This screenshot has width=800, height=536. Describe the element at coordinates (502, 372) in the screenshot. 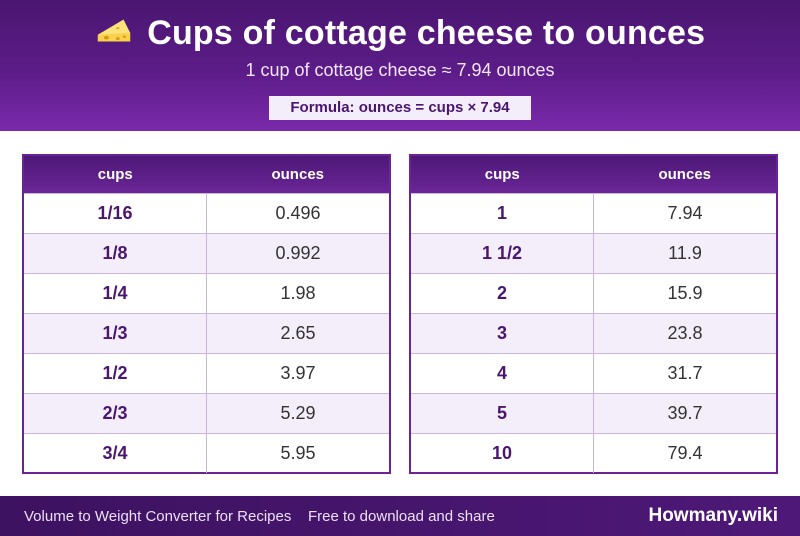

I see `cups-cell: 4` at that location.